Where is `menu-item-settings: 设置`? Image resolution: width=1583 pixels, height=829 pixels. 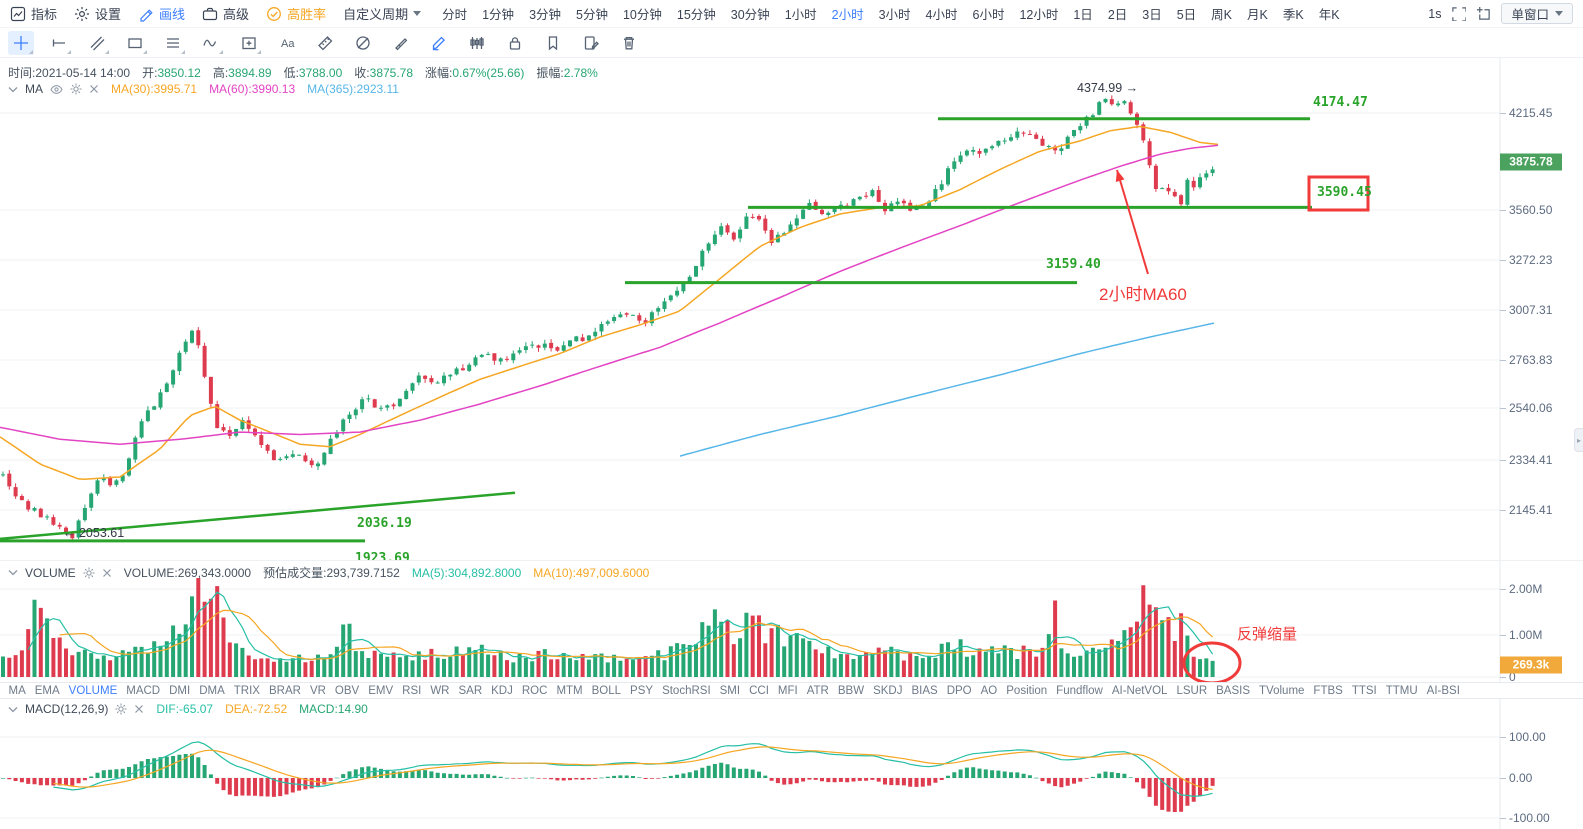 menu-item-settings: 设置 is located at coordinates (97, 13).